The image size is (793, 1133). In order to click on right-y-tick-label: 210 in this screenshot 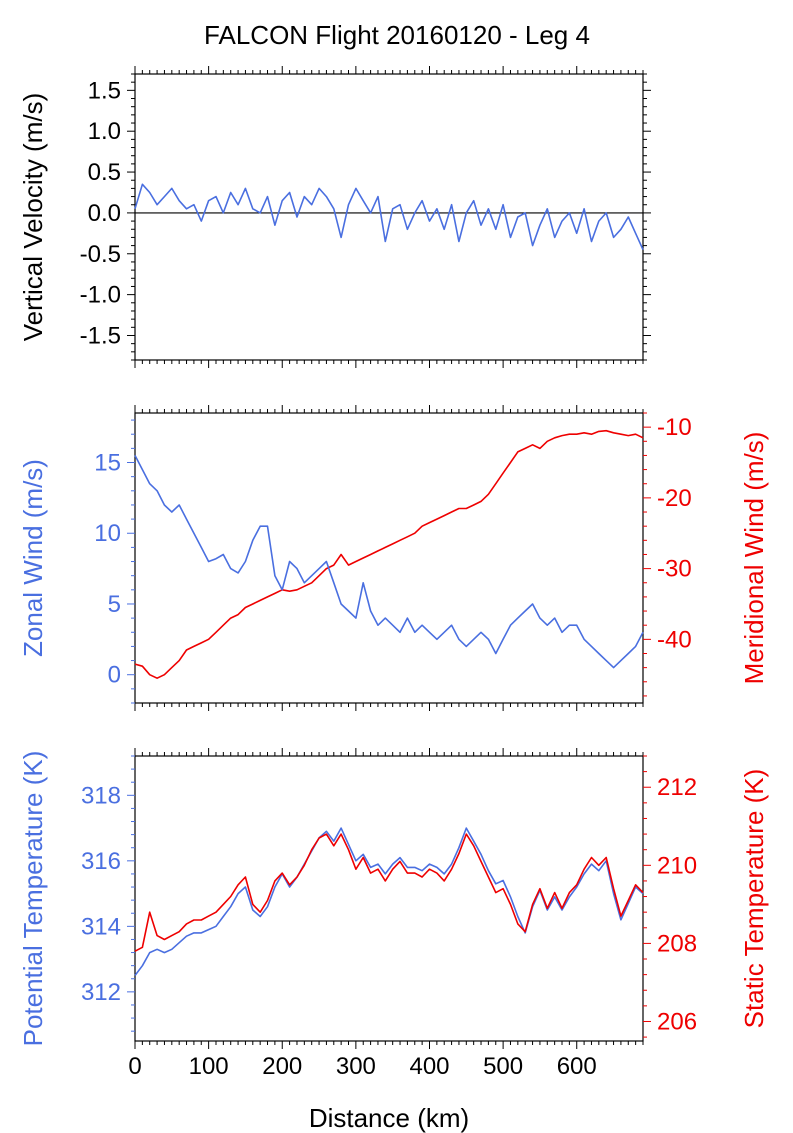, I will do `click(677, 865)`.